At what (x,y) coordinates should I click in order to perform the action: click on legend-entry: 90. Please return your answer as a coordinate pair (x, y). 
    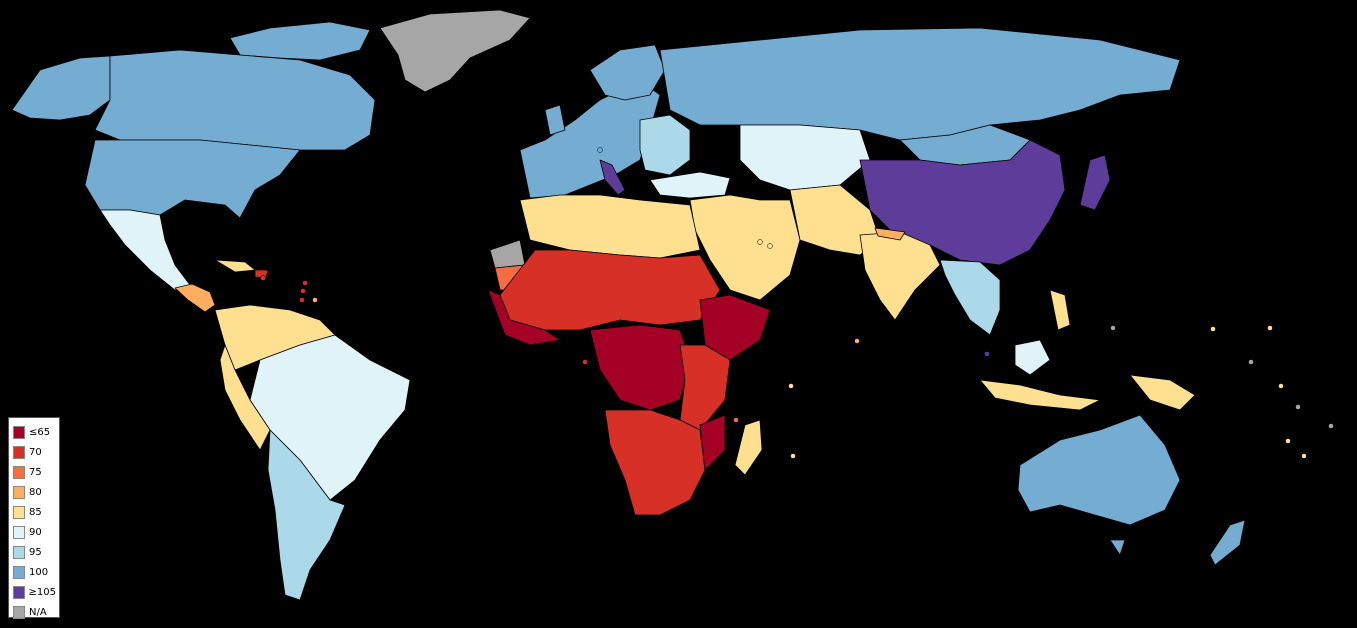
    Looking at the image, I should click on (34, 532).